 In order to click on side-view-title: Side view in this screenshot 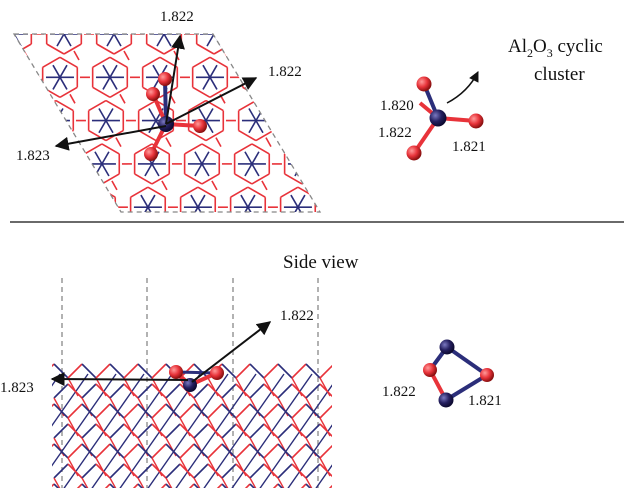, I will do `click(321, 262)`.